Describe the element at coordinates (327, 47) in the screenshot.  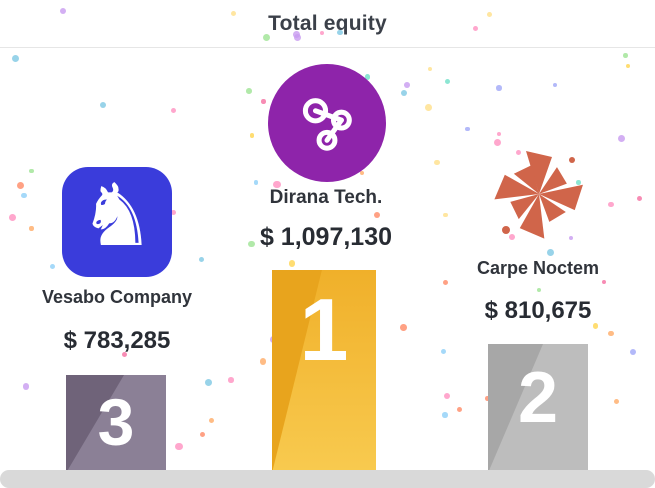
I see `title-divider` at that location.